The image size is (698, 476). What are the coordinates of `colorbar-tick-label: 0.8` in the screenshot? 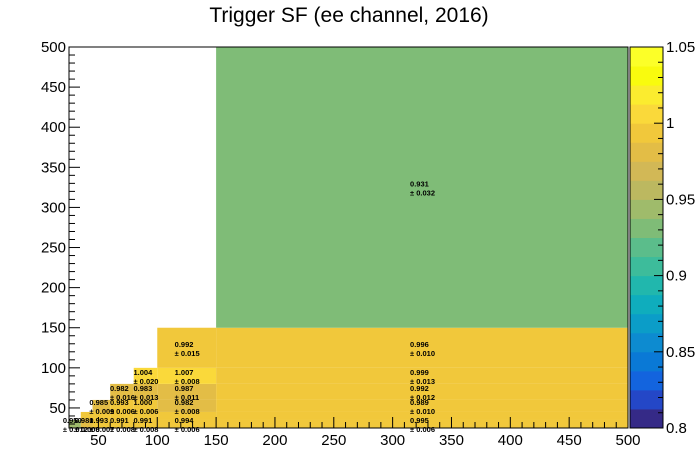 It's located at (676, 428).